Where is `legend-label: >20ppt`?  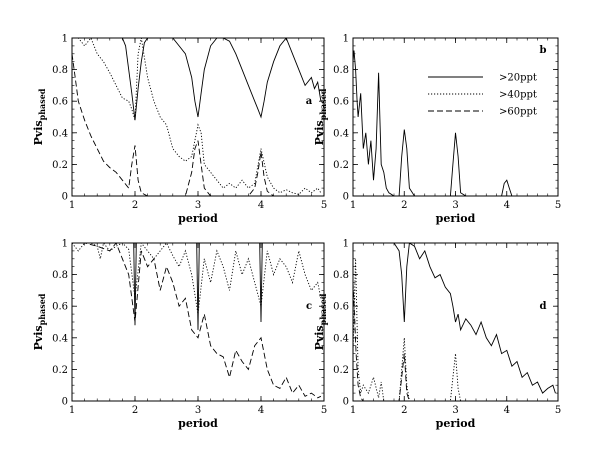 legend-label: >20ppt is located at coordinates (518, 78).